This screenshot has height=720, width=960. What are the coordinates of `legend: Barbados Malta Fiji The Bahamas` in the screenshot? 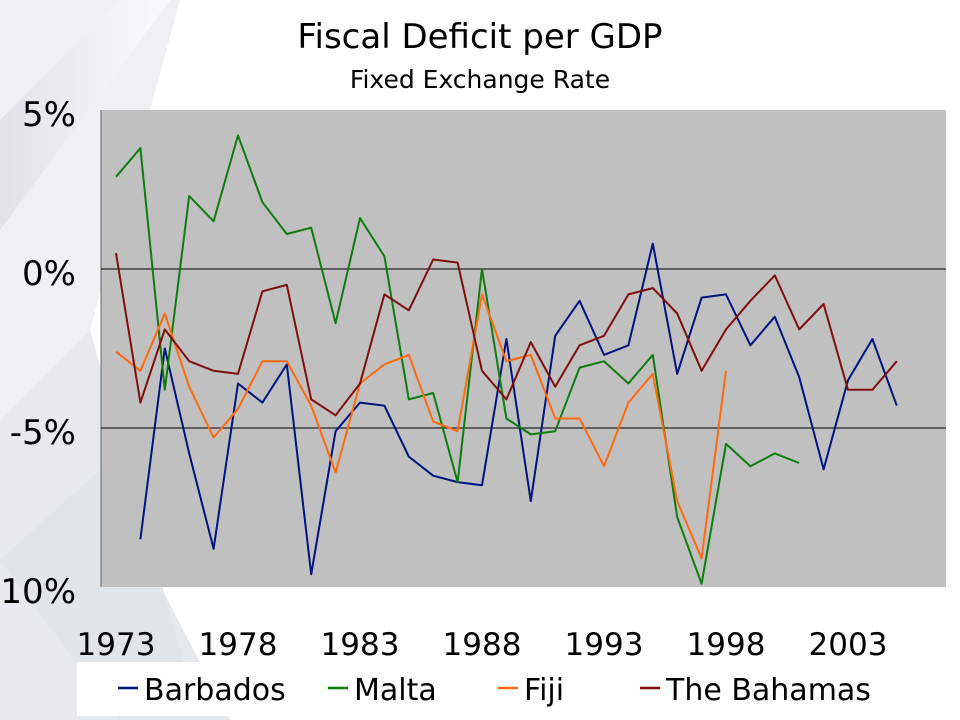 It's located at (494, 690).